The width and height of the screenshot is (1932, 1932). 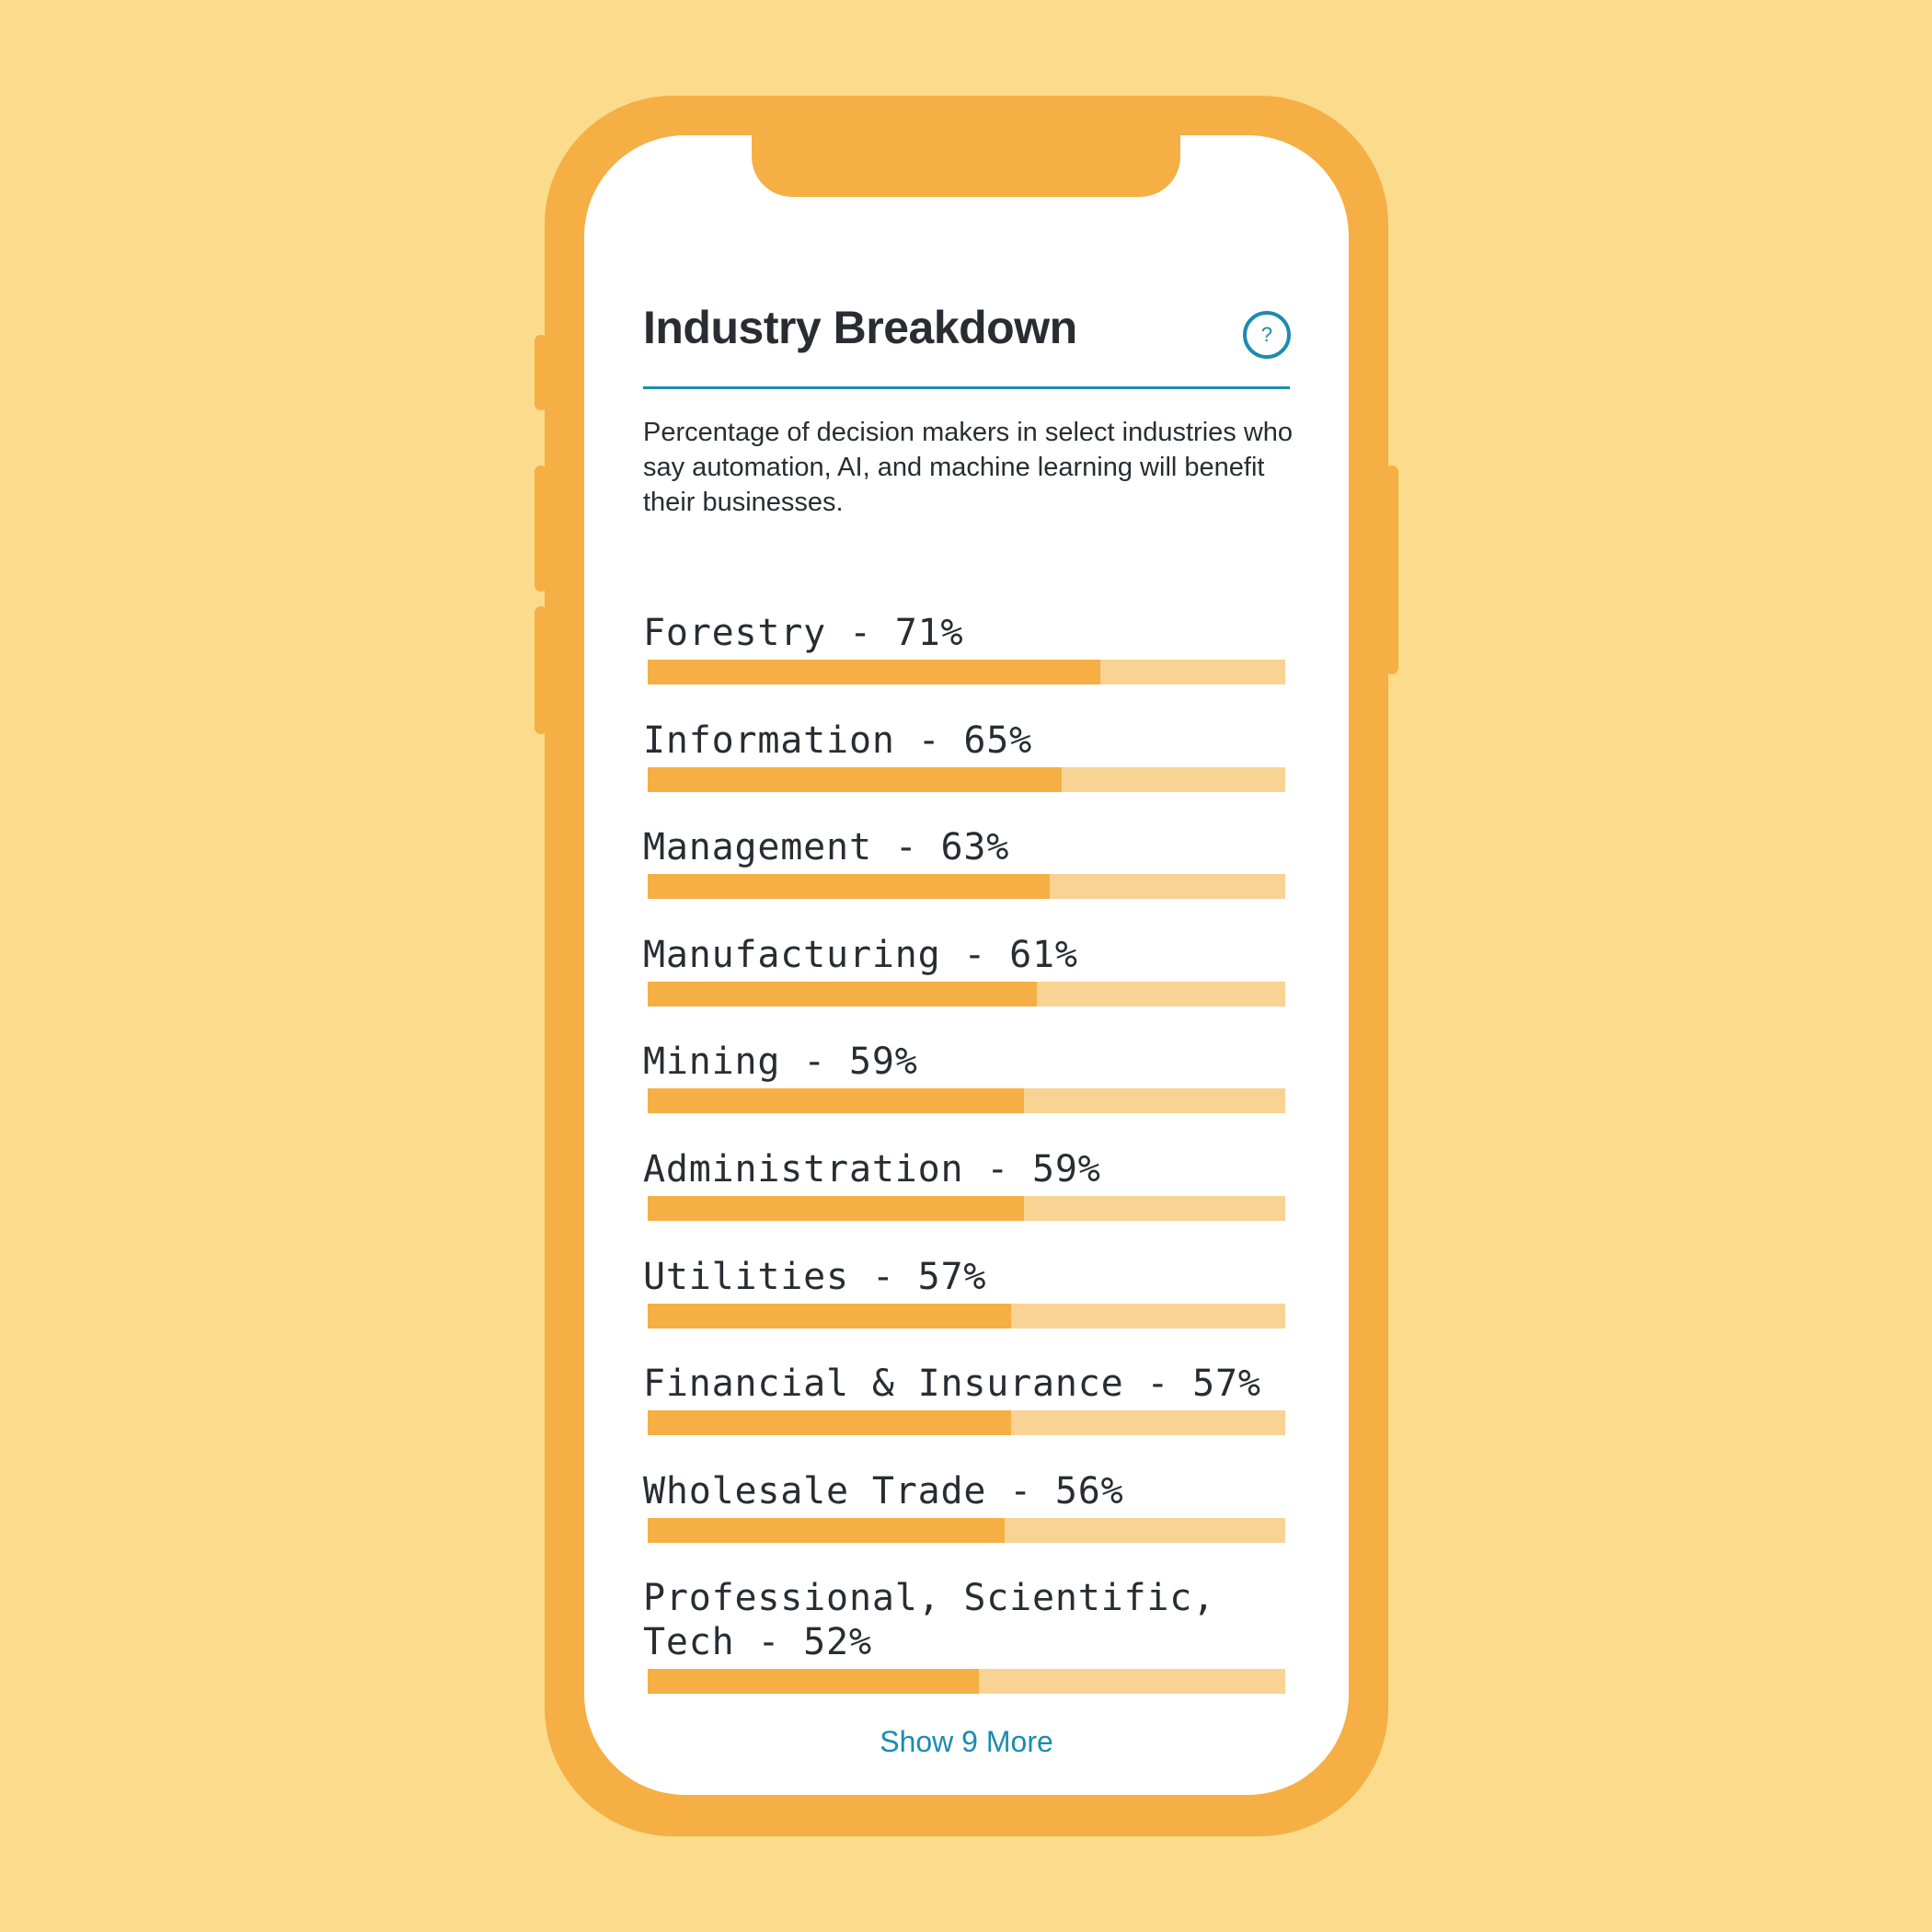 I want to click on industry-row: Manufacturing - 61%, so click(x=968, y=970).